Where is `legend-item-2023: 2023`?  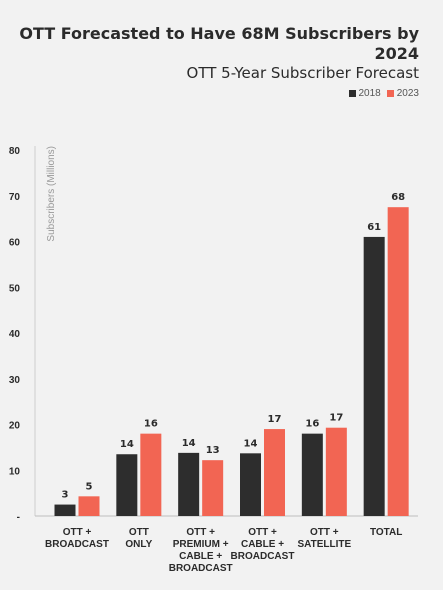 legend-item-2023: 2023 is located at coordinates (402, 93).